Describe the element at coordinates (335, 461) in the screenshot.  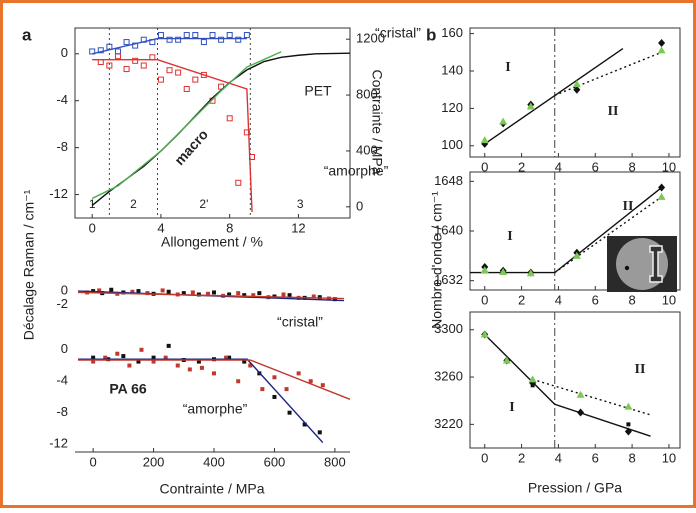
I see `x-tick-label: 800` at that location.